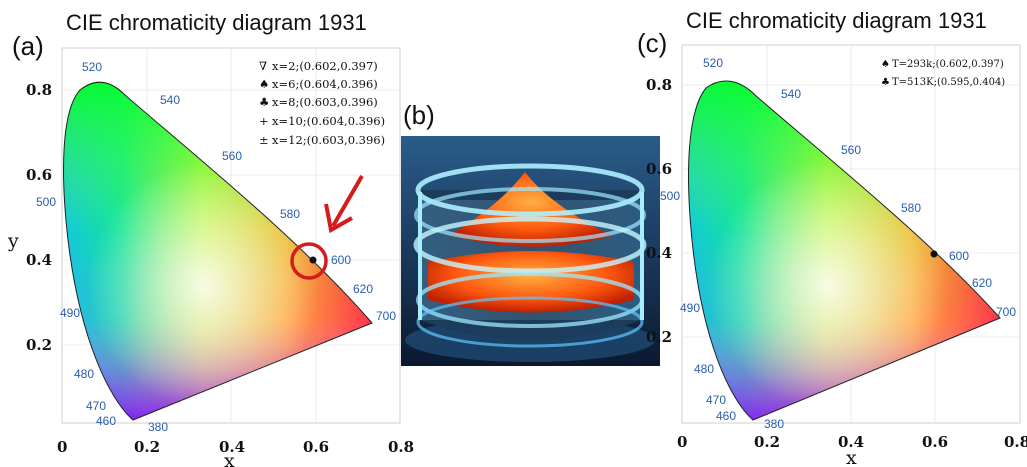 This screenshot has height=467, width=1027. What do you see at coordinates (836, 20) in the screenshot?
I see `panel-c-title: CIE chromaticity diagram 1931` at bounding box center [836, 20].